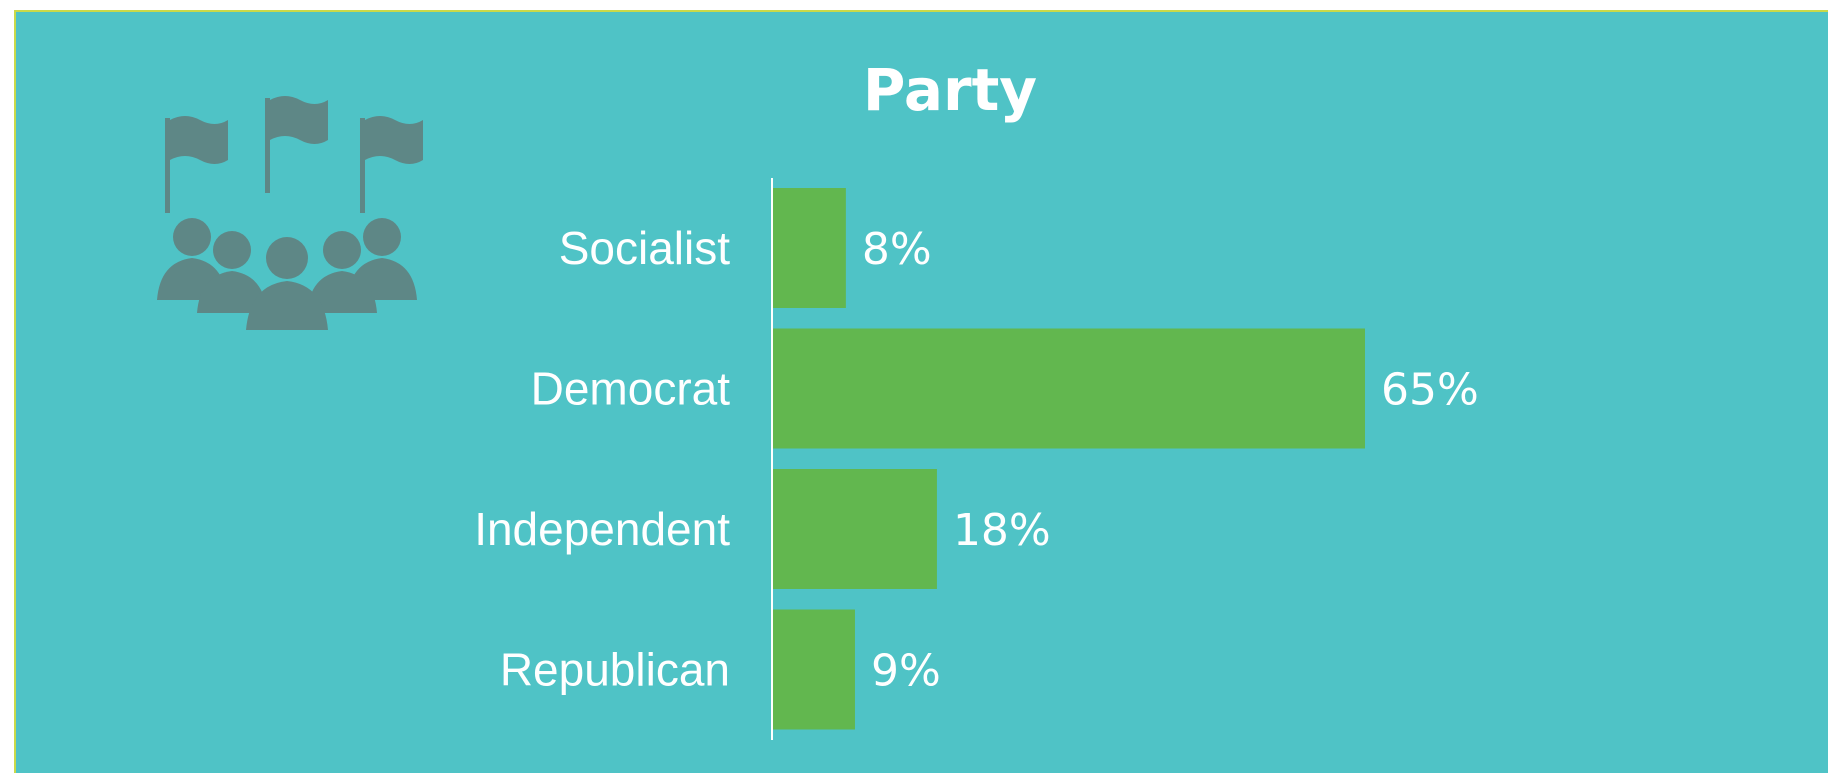  Describe the element at coordinates (645, 248) in the screenshot. I see `category-label-socialist: Socialist` at that location.